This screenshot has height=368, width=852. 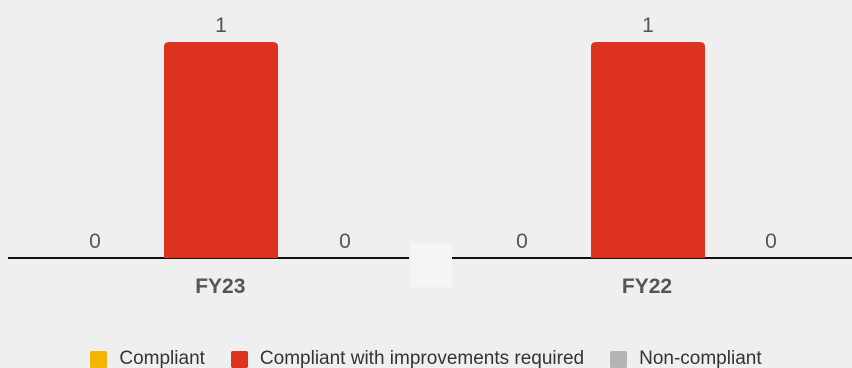 I want to click on category-tick-label: FY23, so click(x=220, y=286).